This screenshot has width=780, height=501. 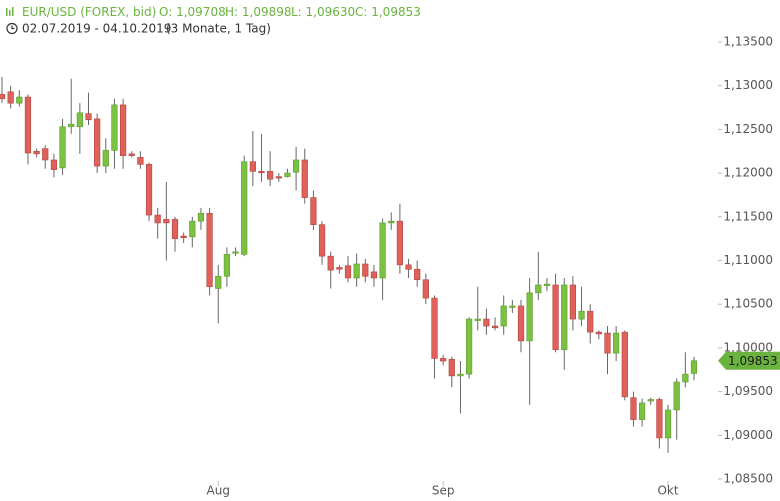 I want to click on x-tick-label: Aug, so click(x=218, y=491).